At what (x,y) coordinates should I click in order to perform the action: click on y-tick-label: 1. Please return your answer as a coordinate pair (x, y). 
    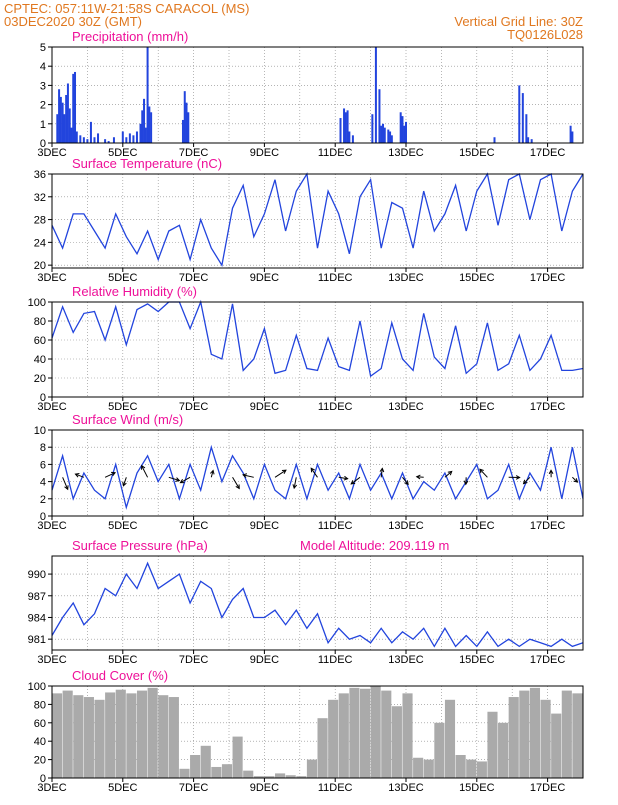
    Looking at the image, I should click on (43, 125).